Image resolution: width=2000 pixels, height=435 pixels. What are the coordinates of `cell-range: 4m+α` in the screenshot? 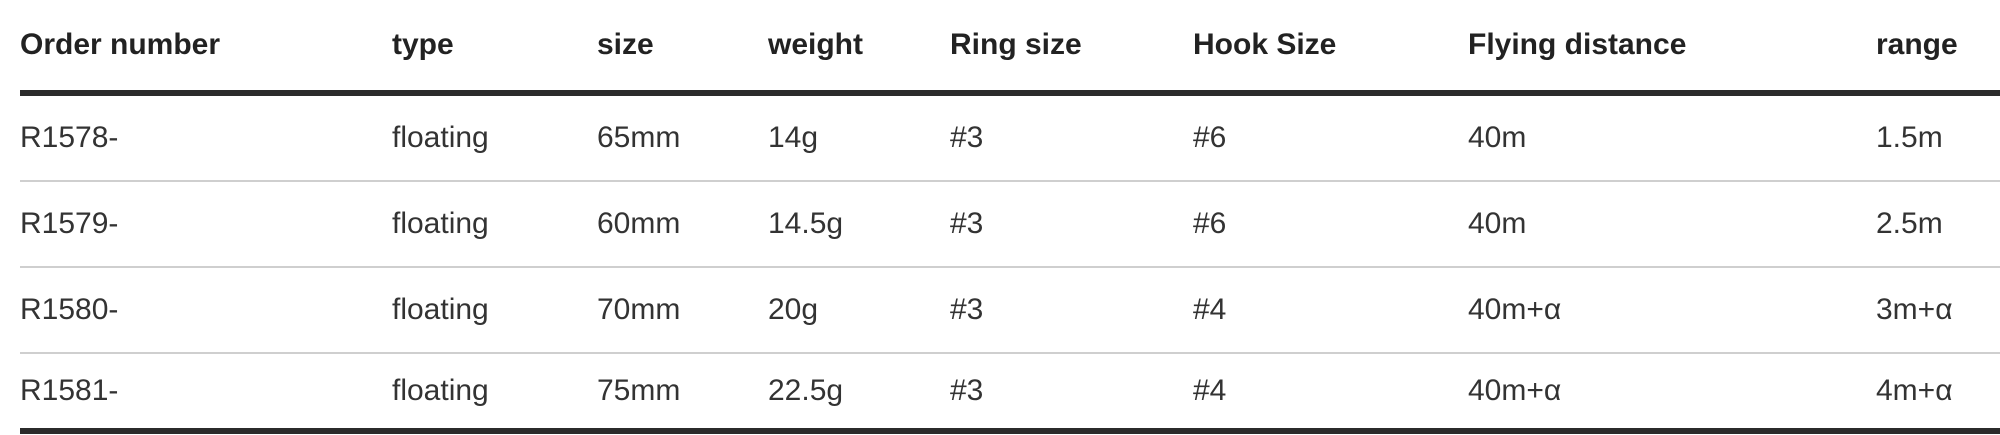 It's located at (1914, 390).